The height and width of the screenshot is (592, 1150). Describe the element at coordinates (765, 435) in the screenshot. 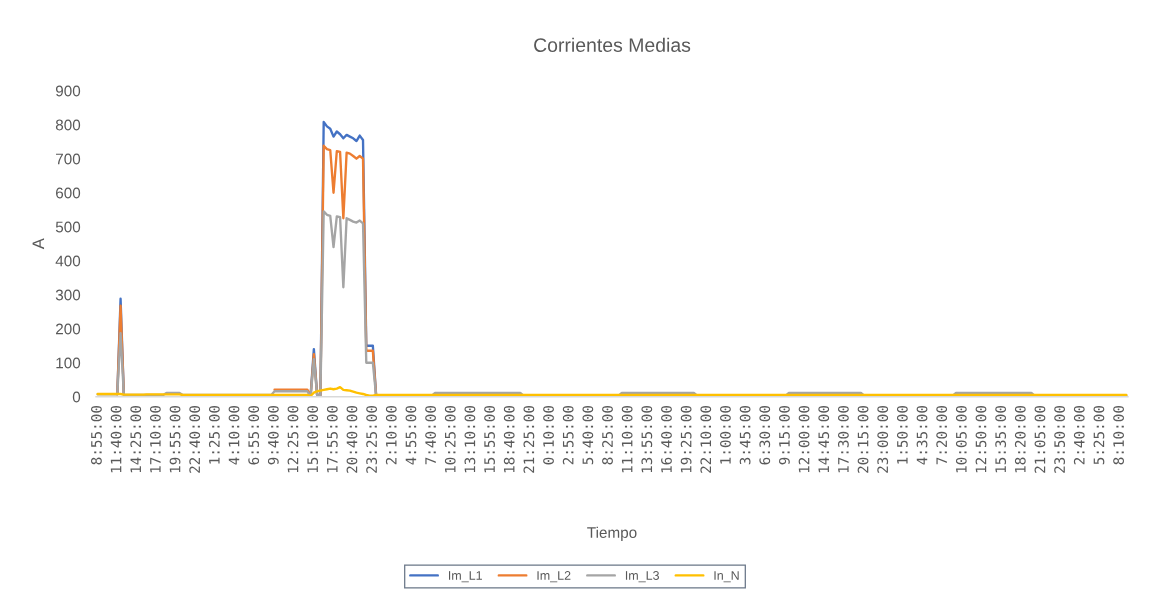

I see `x-tick-label: 6:30:00` at that location.